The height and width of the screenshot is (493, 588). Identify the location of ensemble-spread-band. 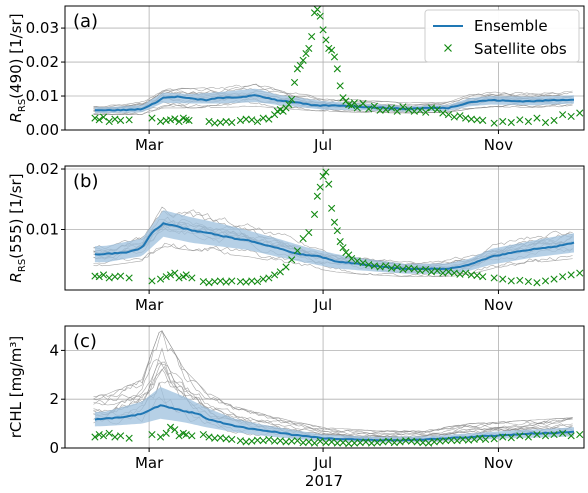
(334, 242).